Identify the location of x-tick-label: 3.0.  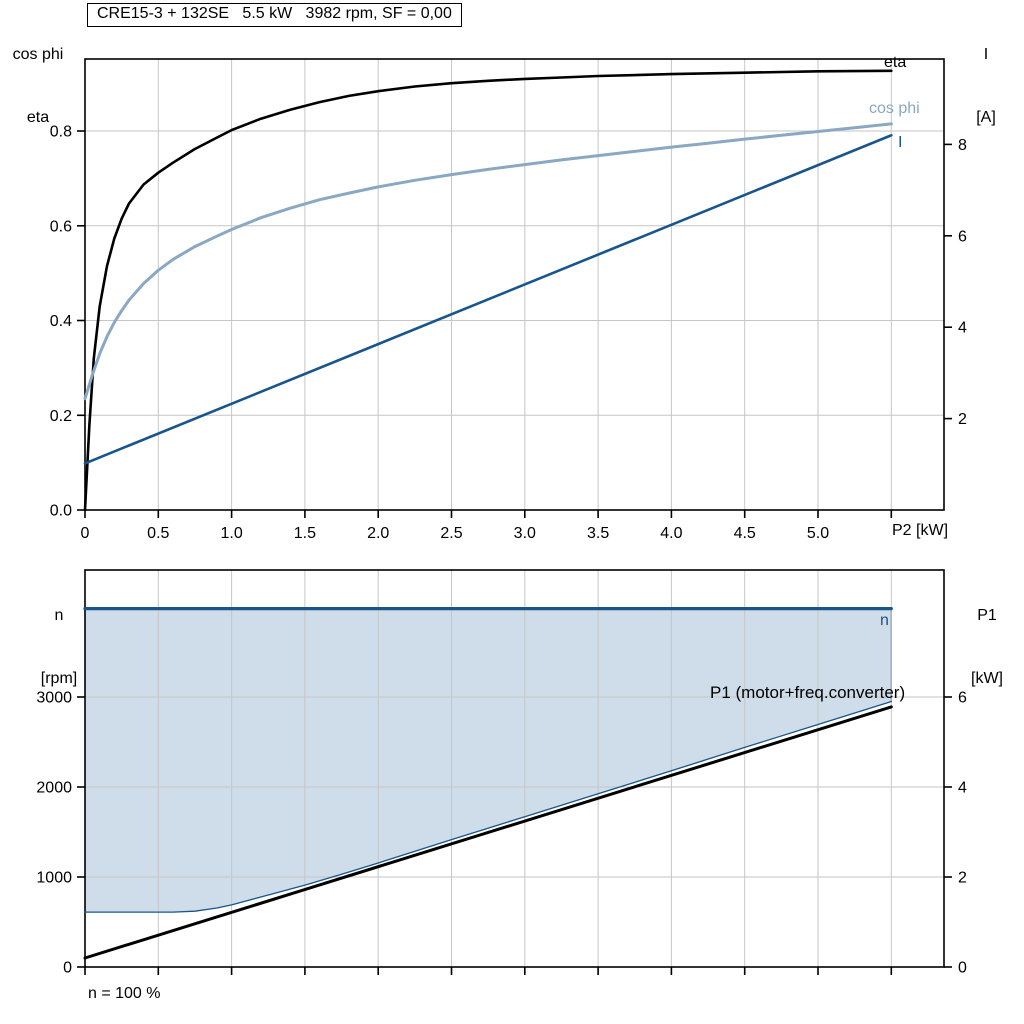
(525, 533).